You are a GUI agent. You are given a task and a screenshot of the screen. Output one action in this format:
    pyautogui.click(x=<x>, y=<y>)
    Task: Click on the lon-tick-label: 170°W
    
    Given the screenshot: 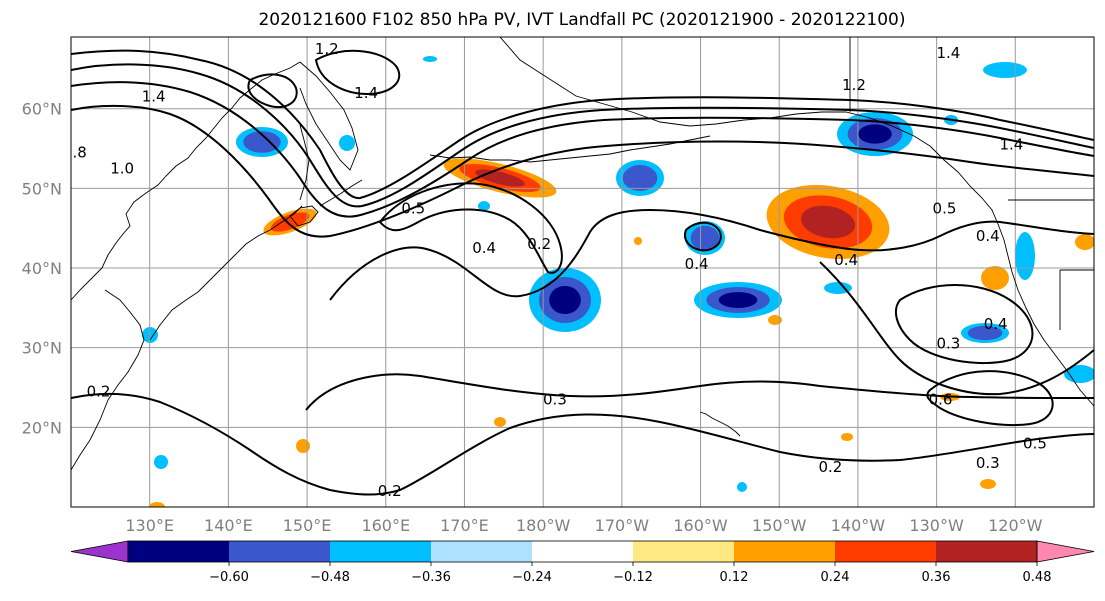 What is the action you would take?
    pyautogui.click(x=622, y=525)
    